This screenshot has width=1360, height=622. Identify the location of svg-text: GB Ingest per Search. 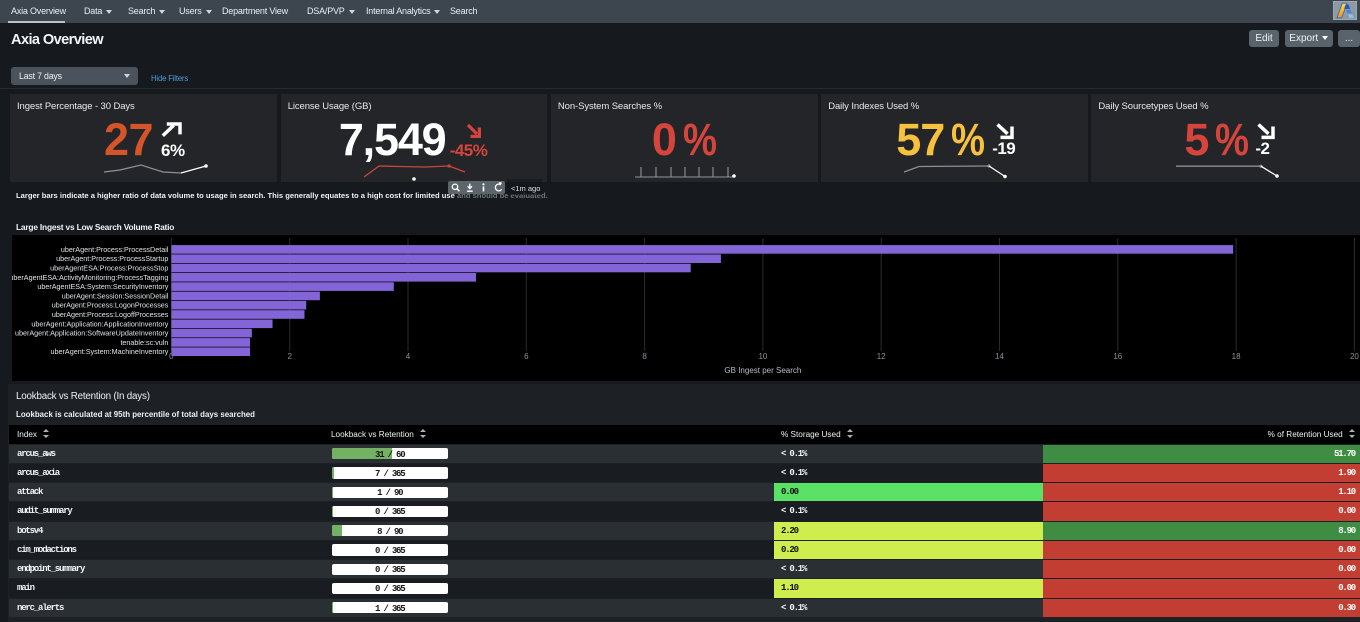
(762, 370).